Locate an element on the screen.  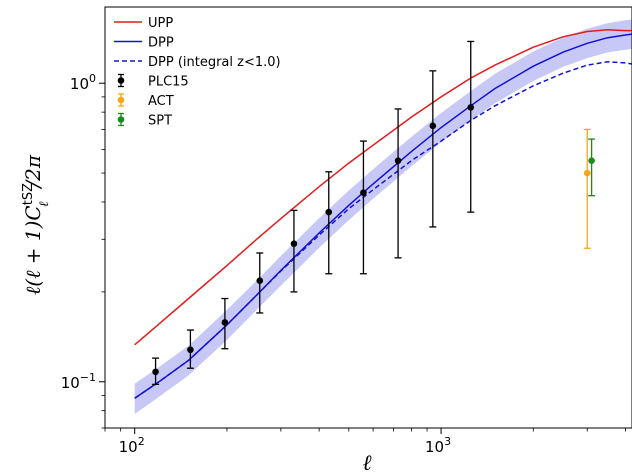
act-marker is located at coordinates (587, 173).